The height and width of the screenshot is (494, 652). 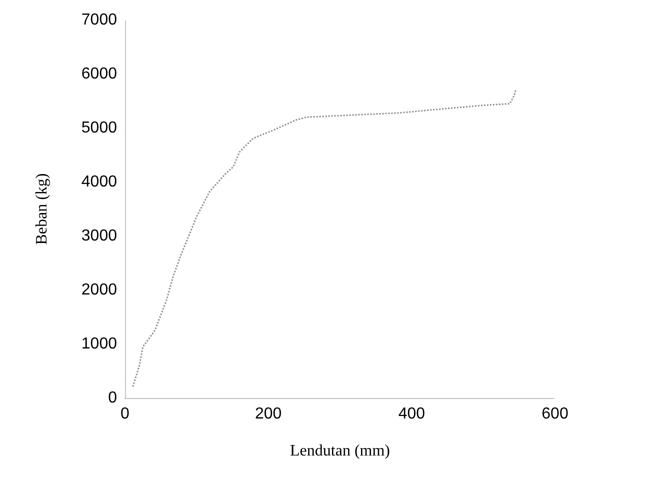 What do you see at coordinates (99, 20) in the screenshot?
I see `y-tick-label: 7000` at bounding box center [99, 20].